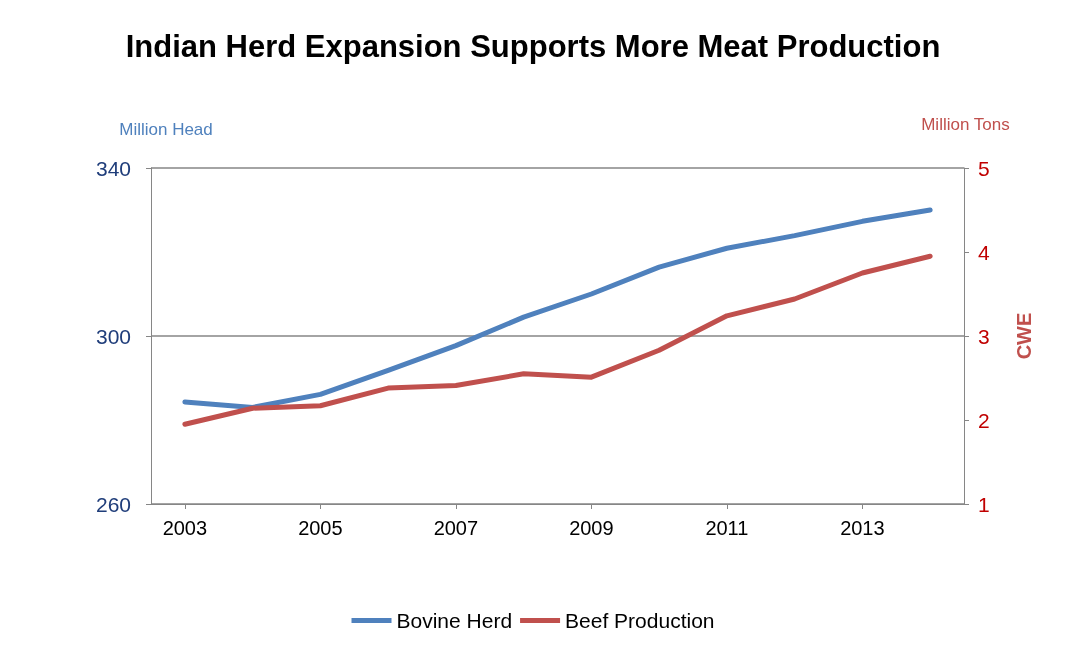  What do you see at coordinates (640, 620) in the screenshot?
I see `legend-label: Beef Production` at bounding box center [640, 620].